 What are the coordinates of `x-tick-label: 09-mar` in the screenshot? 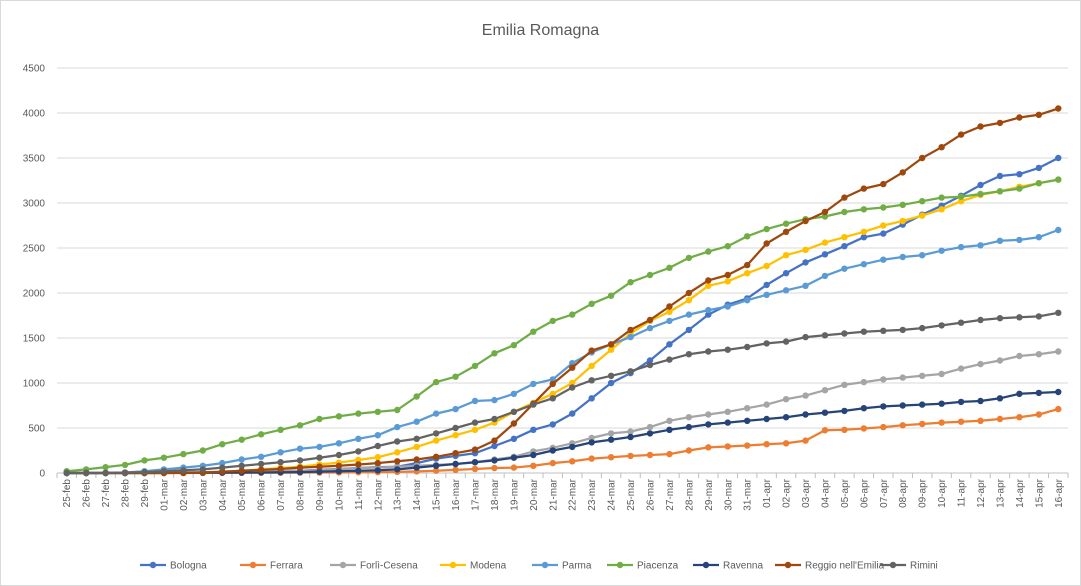 It's located at (320, 494).